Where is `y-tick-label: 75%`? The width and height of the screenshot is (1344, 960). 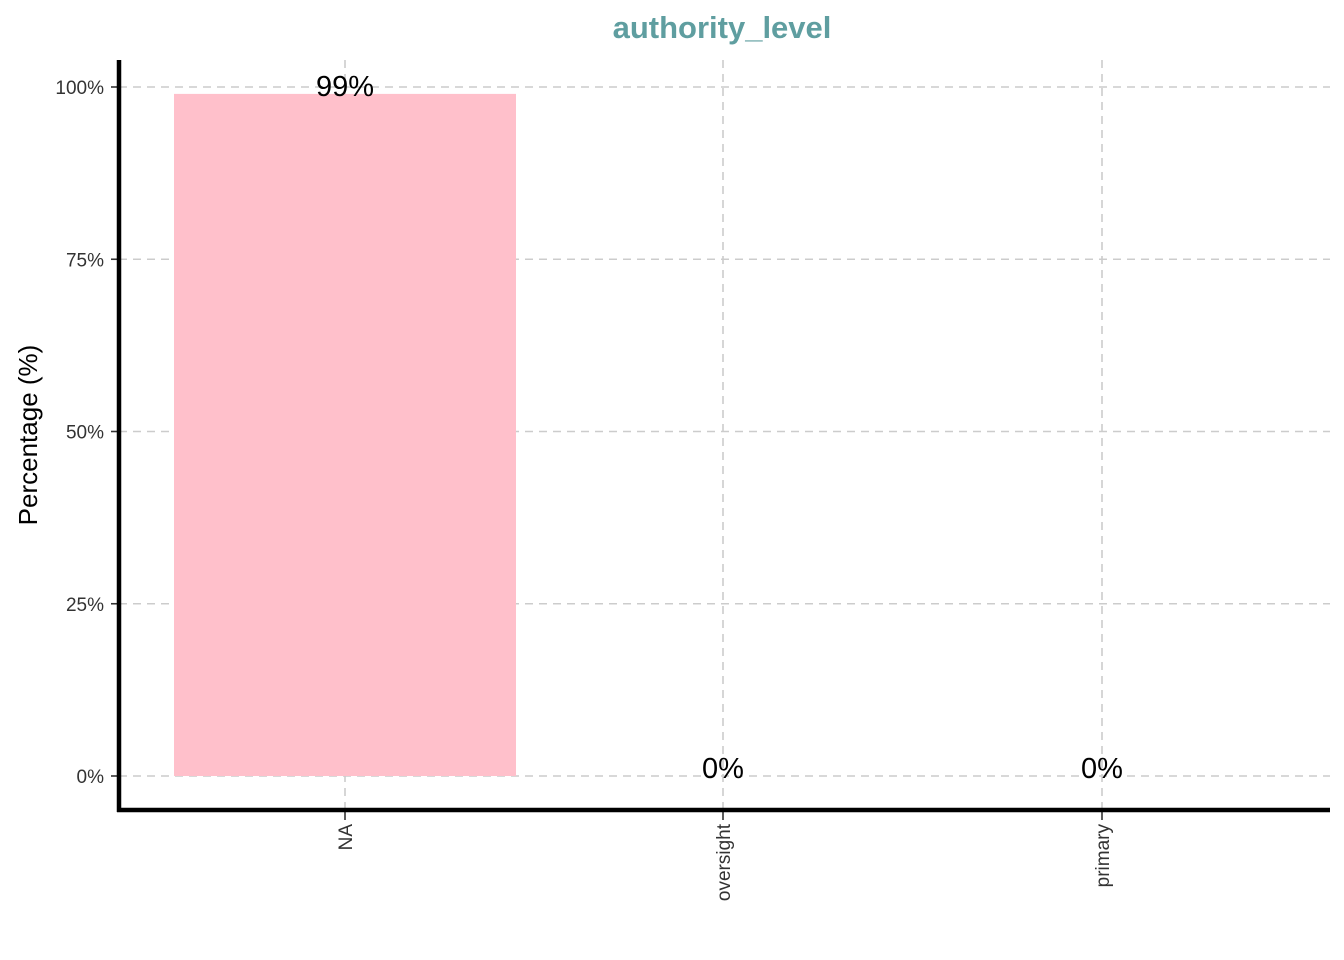 y-tick-label: 75% is located at coordinates (85, 260).